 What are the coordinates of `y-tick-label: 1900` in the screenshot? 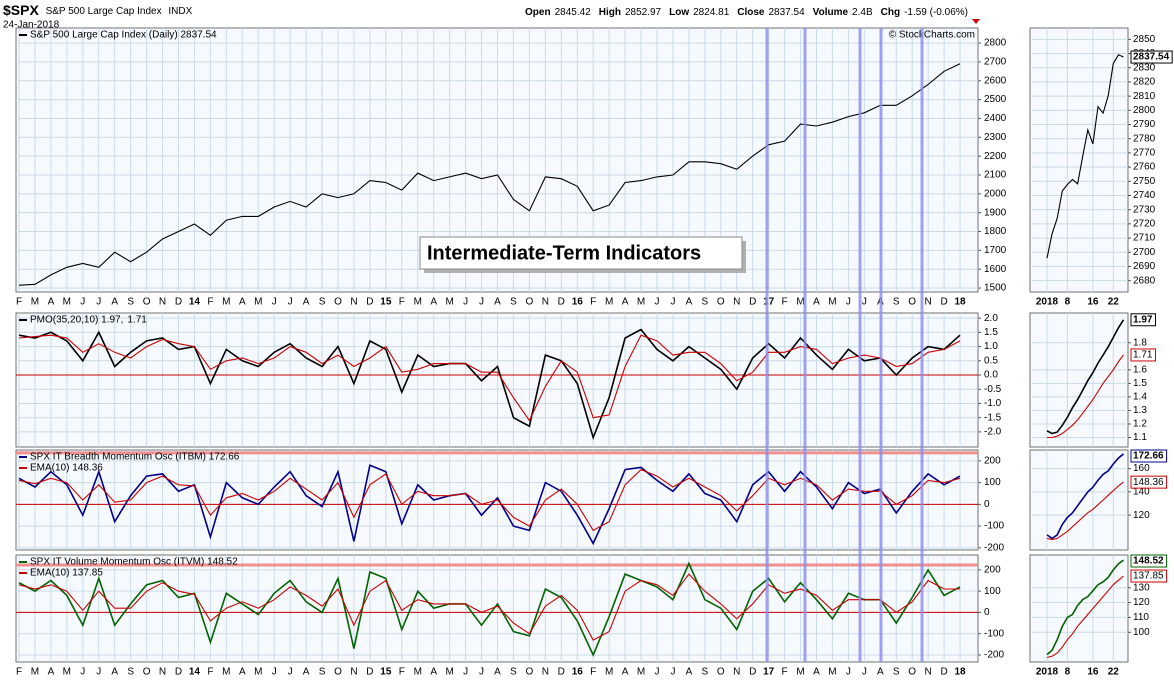 It's located at (995, 212).